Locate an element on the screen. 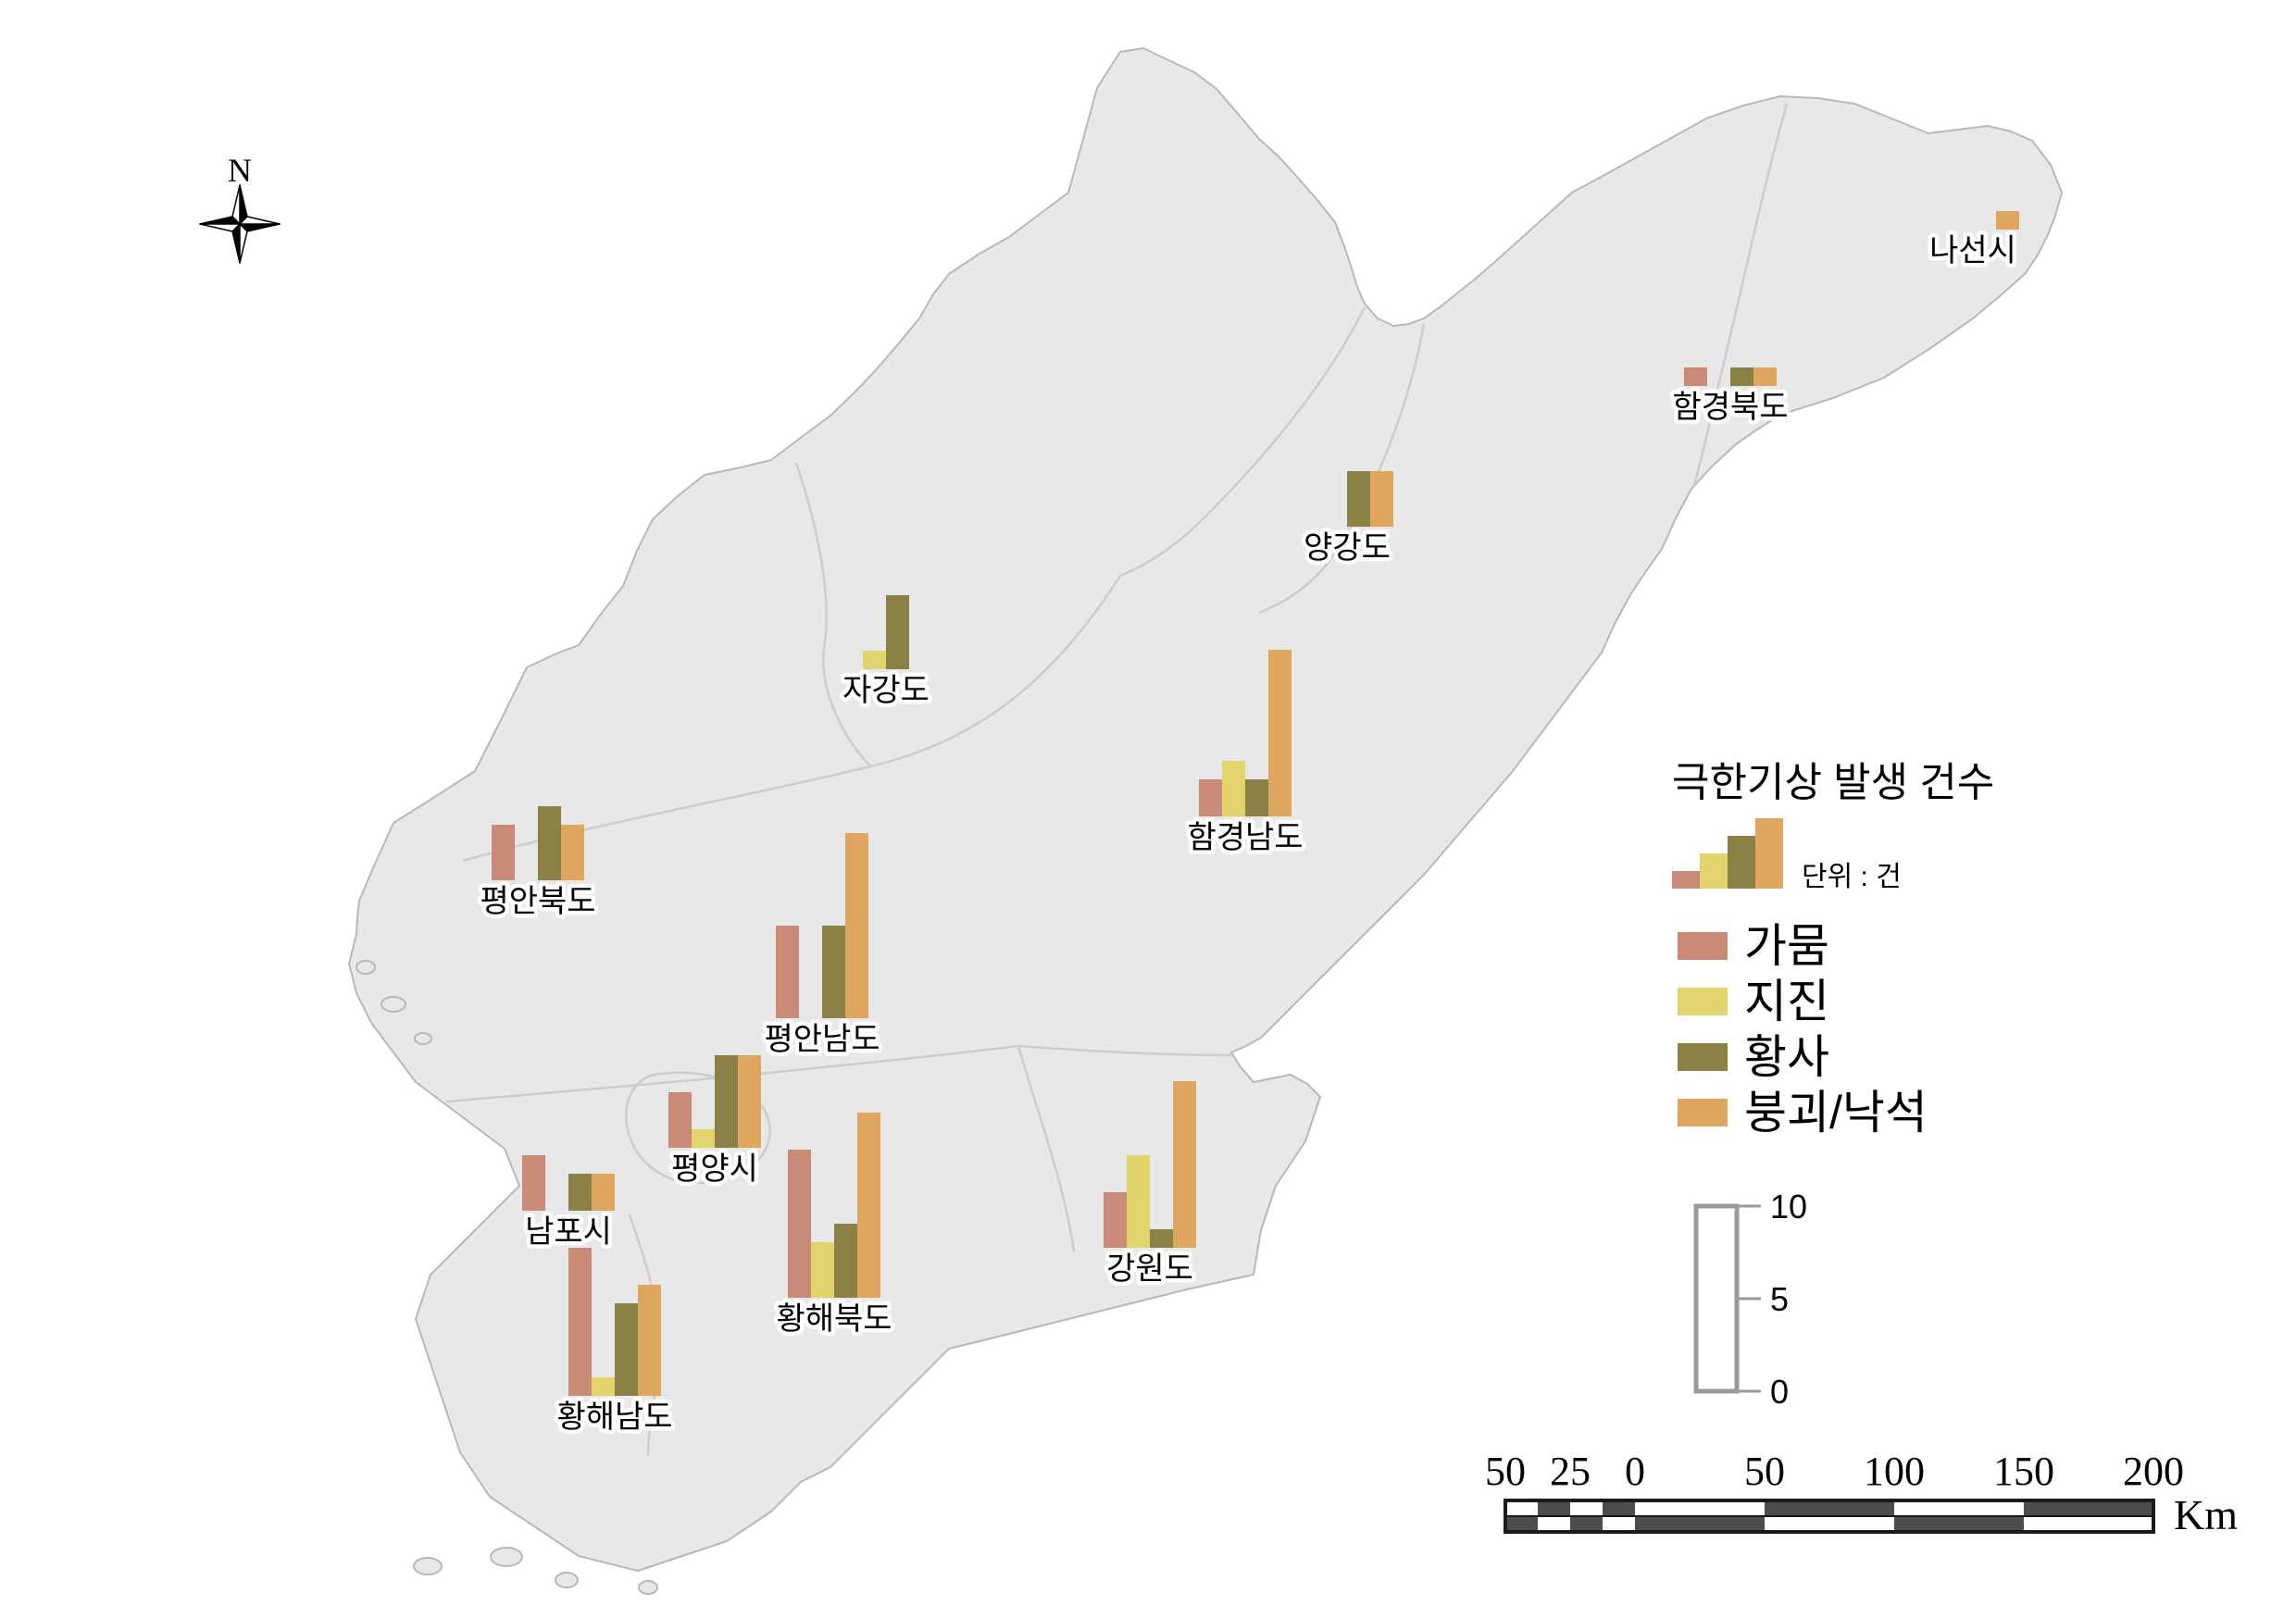 The image size is (2296, 1618). province-chart: 평안남도 is located at coordinates (822, 947).